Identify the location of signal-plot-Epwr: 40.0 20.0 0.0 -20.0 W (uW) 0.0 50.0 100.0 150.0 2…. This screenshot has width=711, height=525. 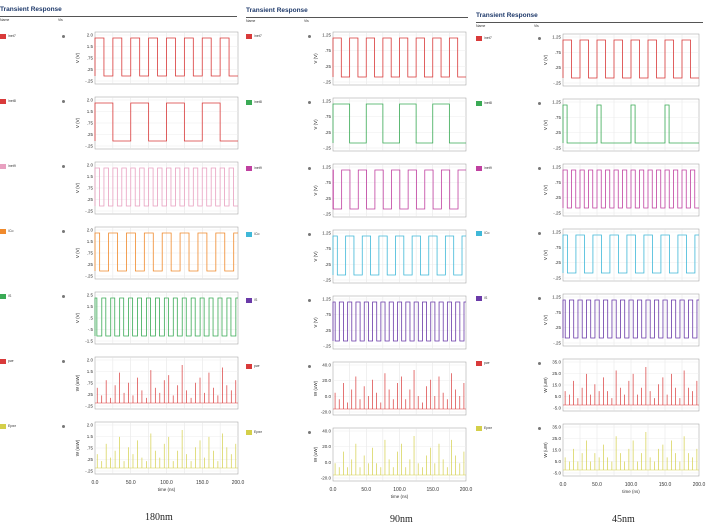
(392, 463).